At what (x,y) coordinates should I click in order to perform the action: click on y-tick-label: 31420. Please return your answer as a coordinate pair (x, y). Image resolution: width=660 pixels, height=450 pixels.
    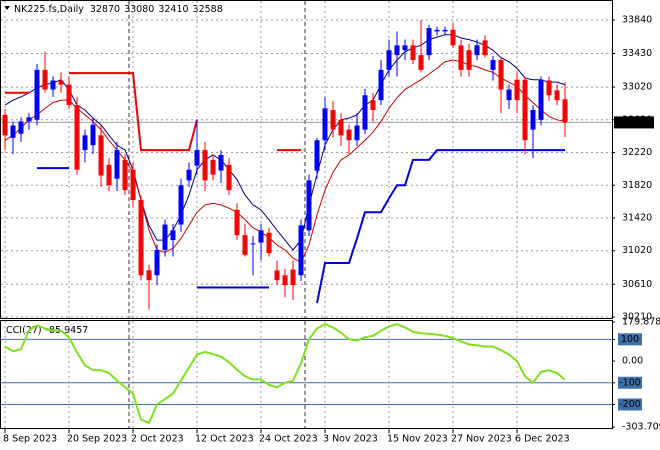
    Looking at the image, I should click on (637, 218).